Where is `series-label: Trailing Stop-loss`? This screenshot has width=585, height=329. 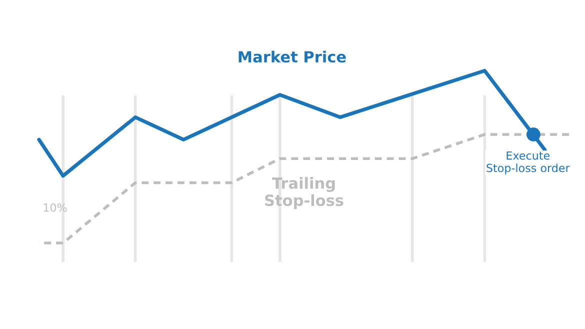 series-label: Trailing Stop-loss is located at coordinates (304, 193).